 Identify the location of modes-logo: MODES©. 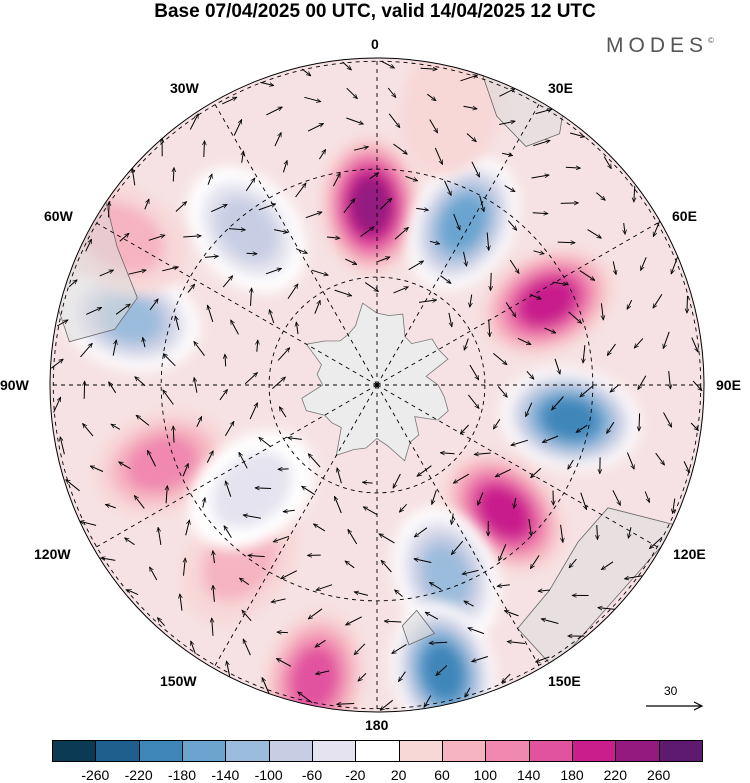
(660, 46).